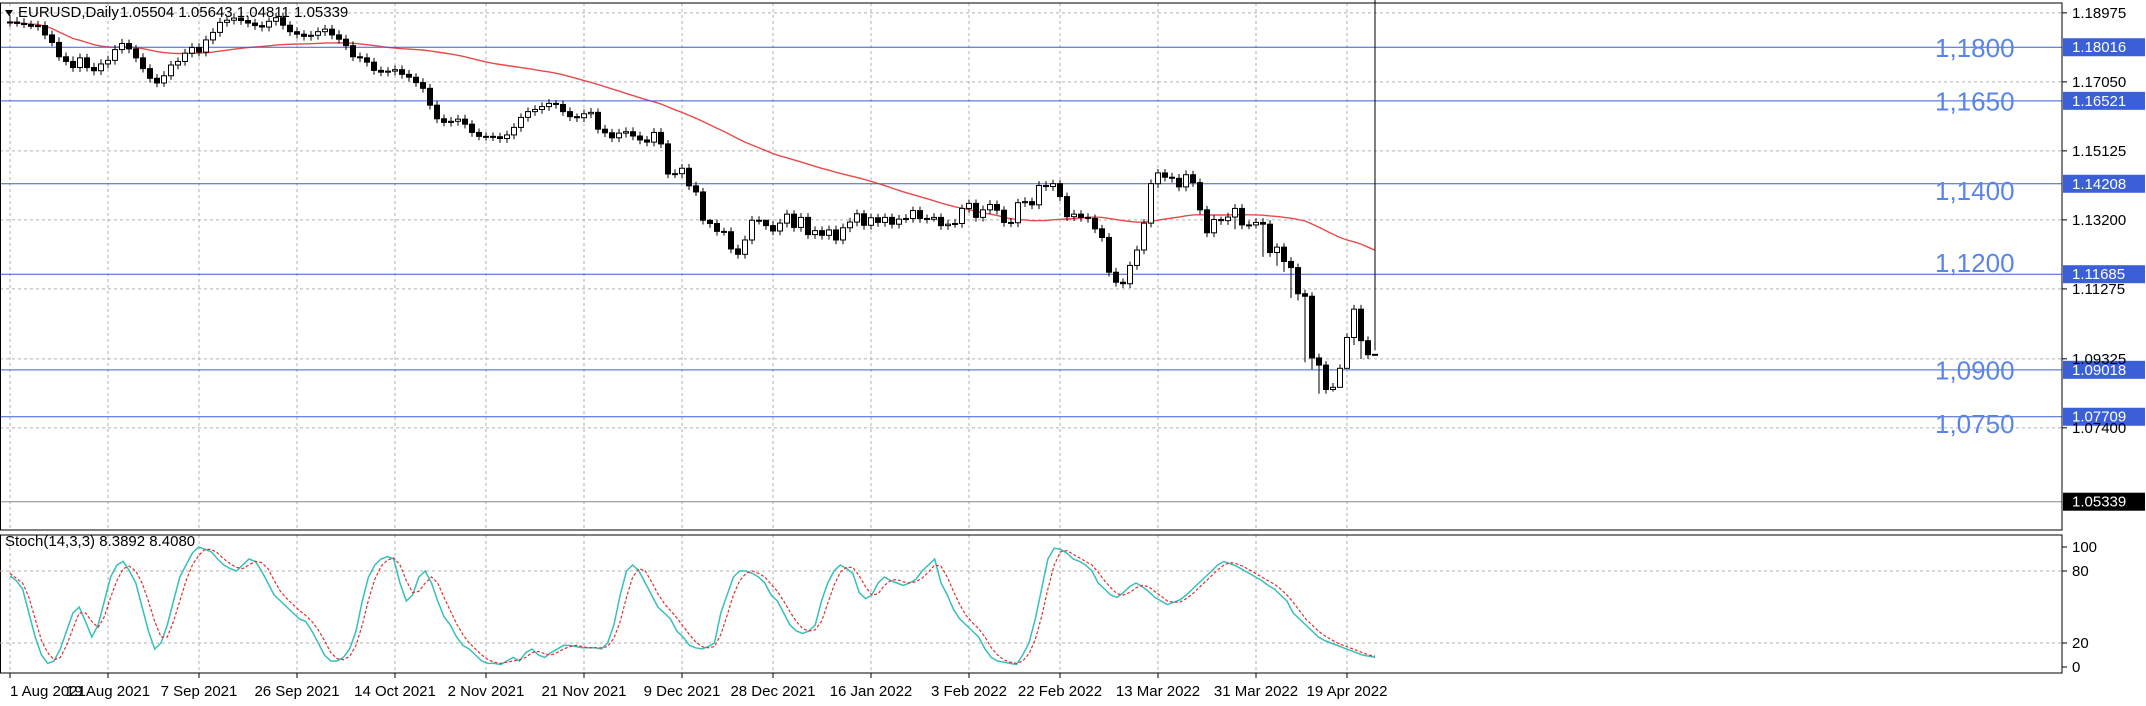 This screenshot has height=706, width=2146. Describe the element at coordinates (1060, 691) in the screenshot. I see `time-tick-label: 22 Feb 2022` at that location.